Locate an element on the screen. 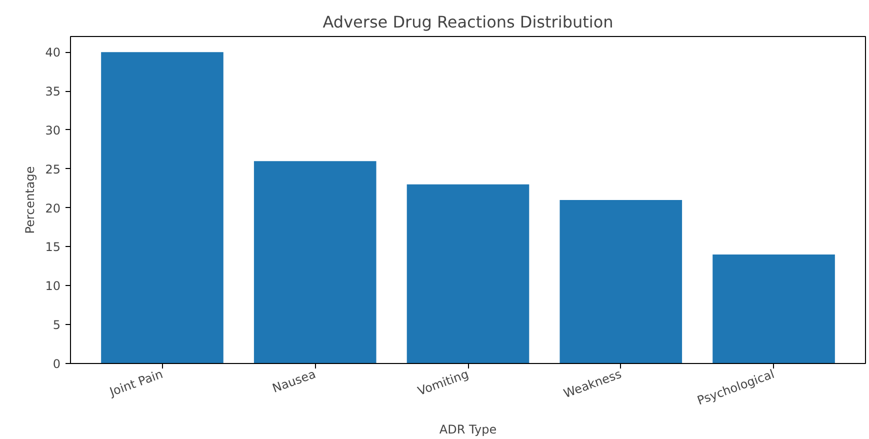 The height and width of the screenshot is (439, 869). y-tick-label: 5 is located at coordinates (56, 325).